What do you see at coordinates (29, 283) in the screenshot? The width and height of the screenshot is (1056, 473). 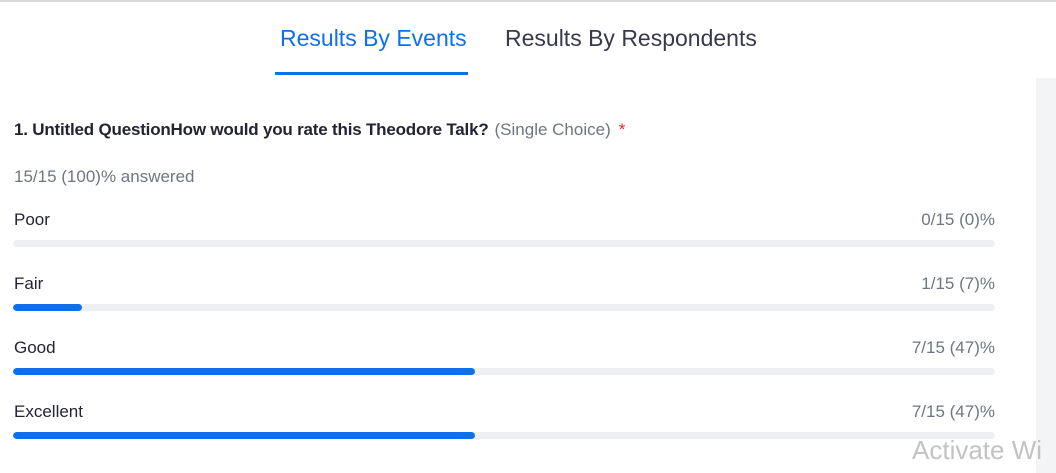 I see `option-label: Fair` at bounding box center [29, 283].